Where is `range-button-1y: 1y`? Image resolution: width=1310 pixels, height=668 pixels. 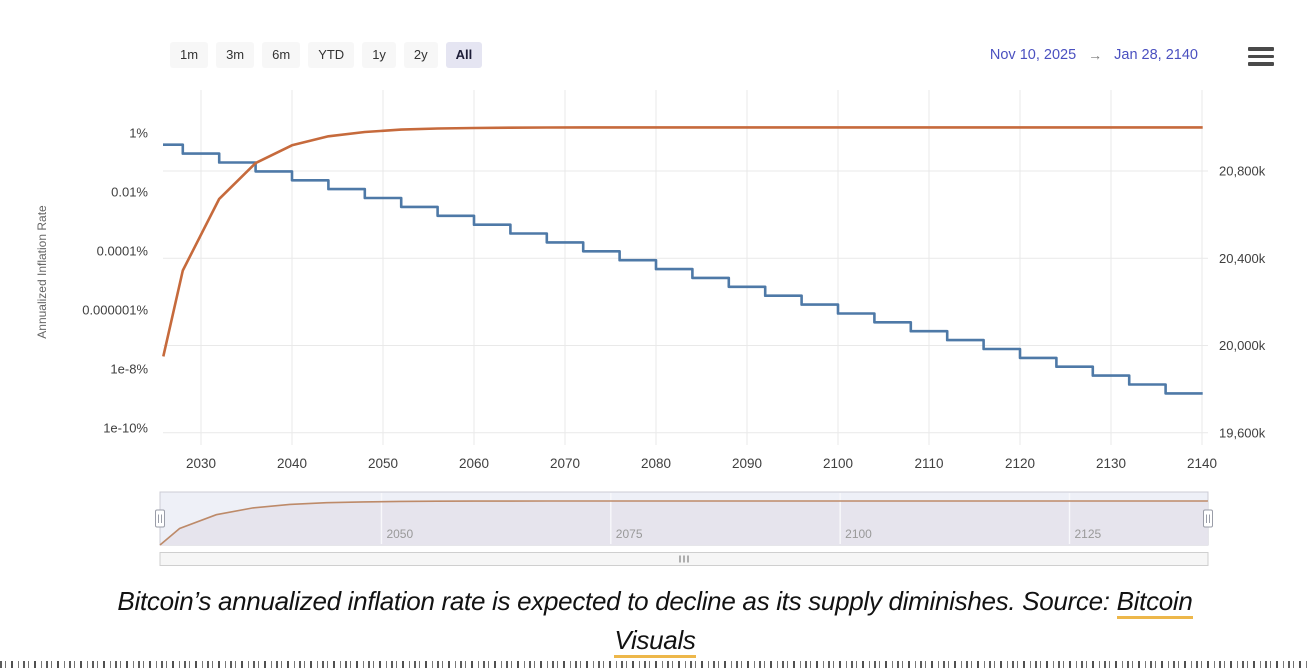
range-button-1y: 1y is located at coordinates (379, 55).